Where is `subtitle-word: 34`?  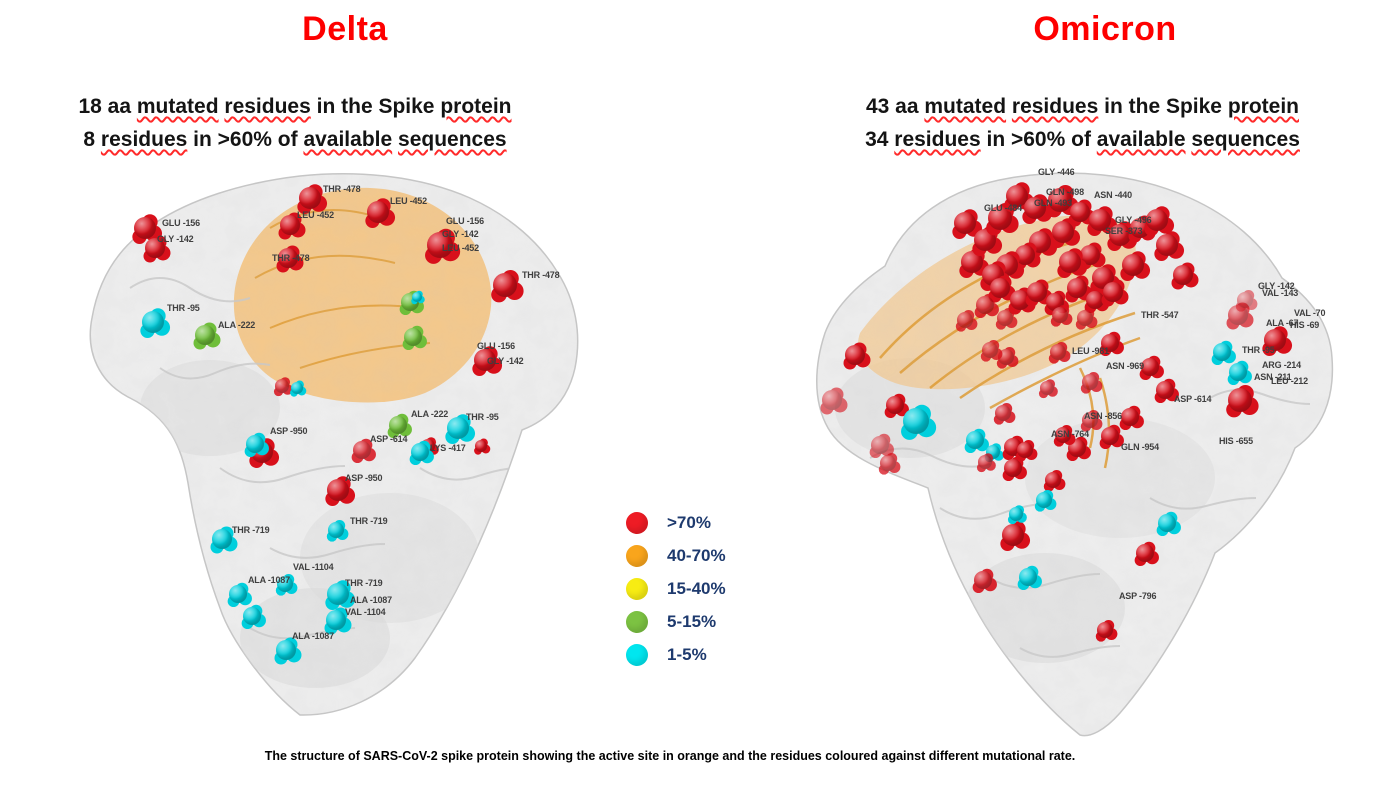
subtitle-word: 34 is located at coordinates (880, 139).